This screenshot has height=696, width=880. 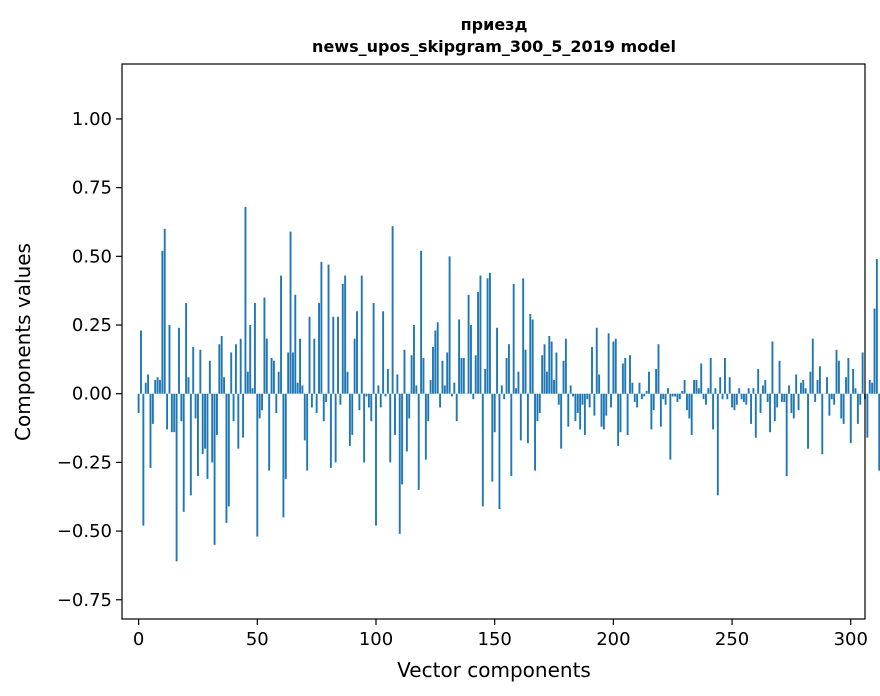 I want to click on chart-title-line1: приезд, so click(x=494, y=24).